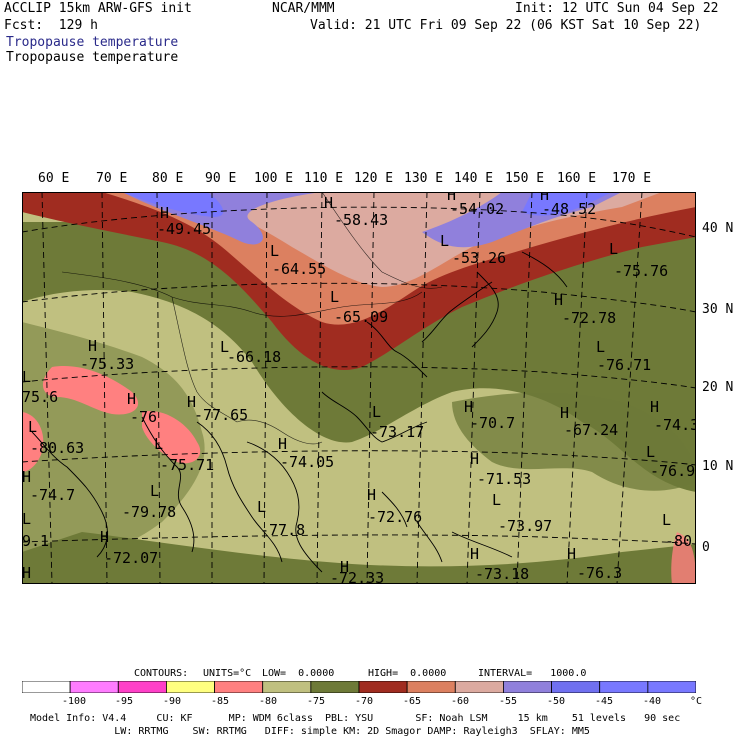  Describe the element at coordinates (412, 701) in the screenshot. I see `legend-tick: -65` at that location.